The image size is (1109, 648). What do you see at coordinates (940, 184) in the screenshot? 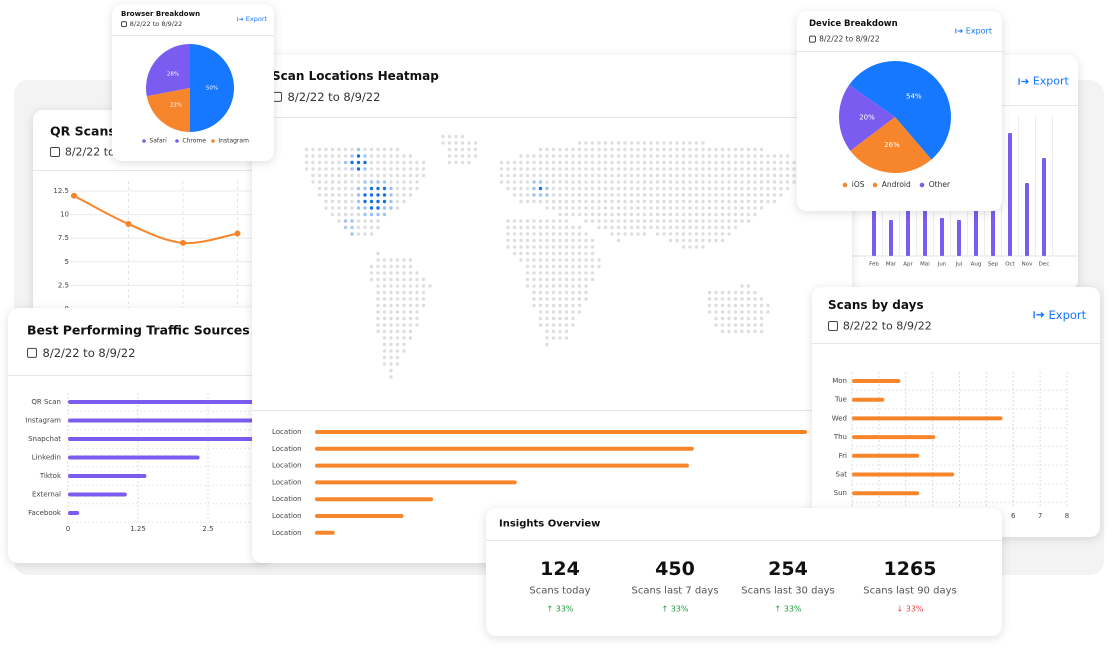
I see `legend-label: Other` at bounding box center [940, 184].